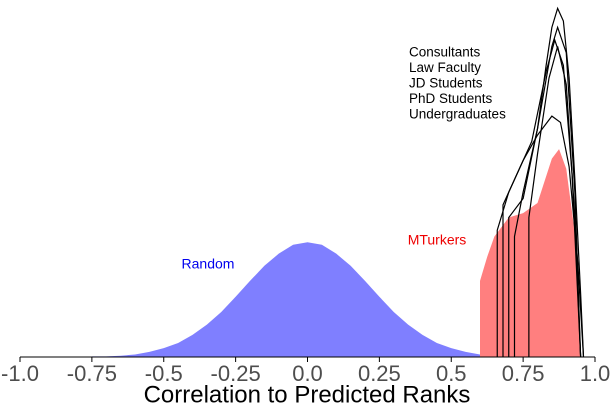  I want to click on density-area, so click(530, 253).